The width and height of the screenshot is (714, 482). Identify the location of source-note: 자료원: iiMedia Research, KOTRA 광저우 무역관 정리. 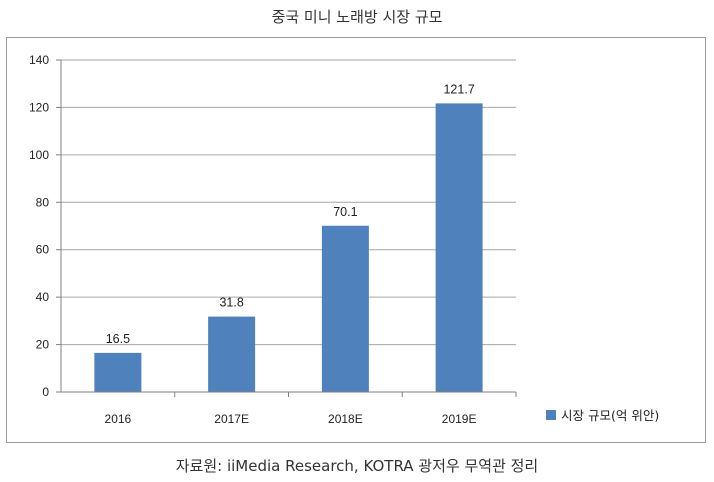
(357, 466).